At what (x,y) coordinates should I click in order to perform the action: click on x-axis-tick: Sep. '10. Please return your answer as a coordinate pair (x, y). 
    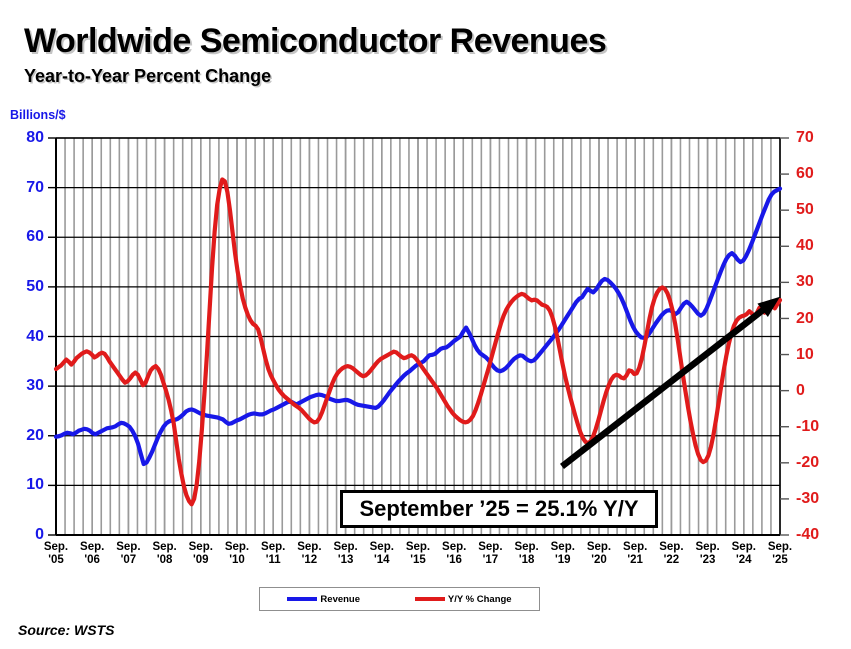
    Looking at the image, I should click on (237, 554).